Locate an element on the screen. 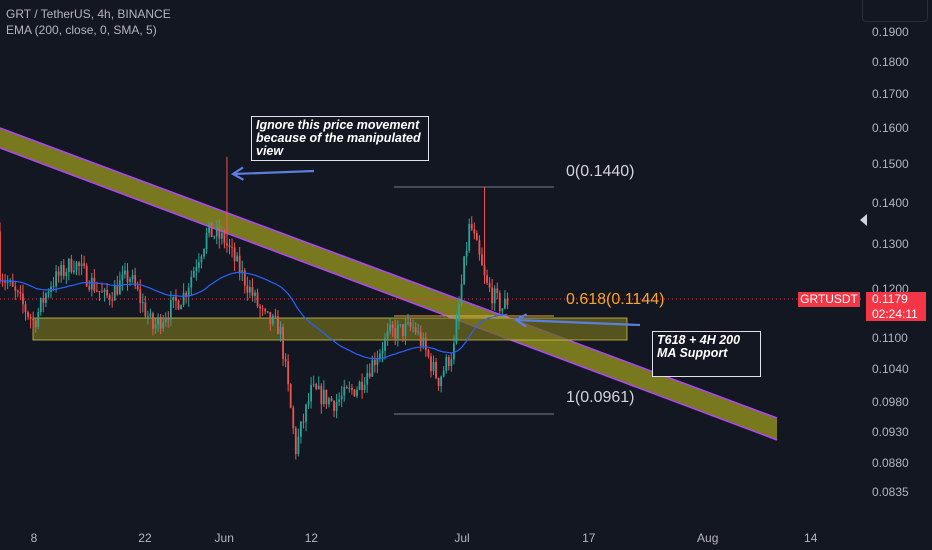 This screenshot has width=932, height=550. fib-level-0618-label: 0.618(0.1144) is located at coordinates (615, 299).